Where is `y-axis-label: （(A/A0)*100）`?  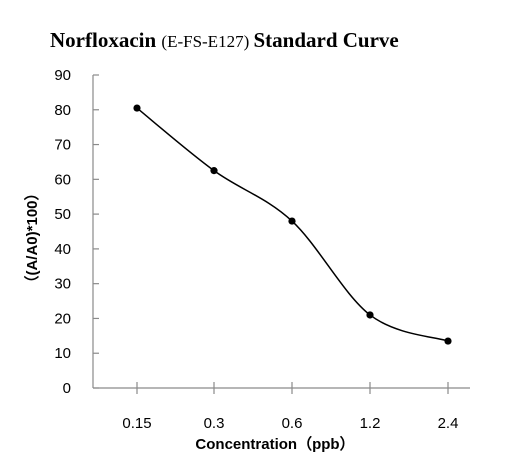
y-axis-label: （(A/A0)*100） is located at coordinates (32, 237).